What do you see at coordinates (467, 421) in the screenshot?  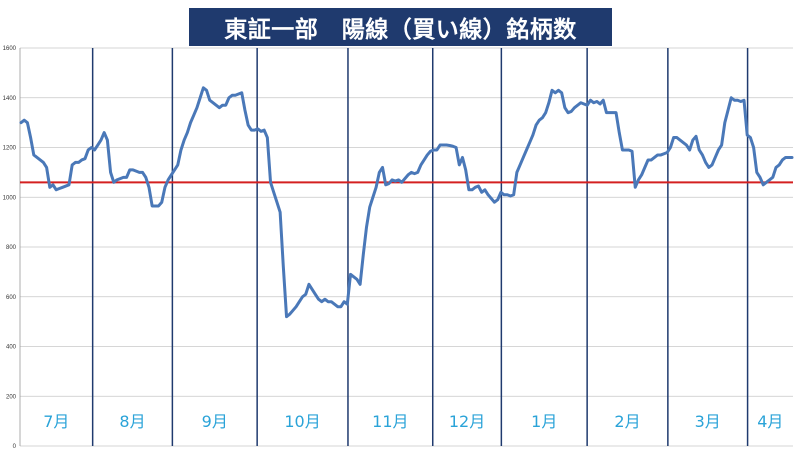 I see `month-label: 12月` at bounding box center [467, 421].